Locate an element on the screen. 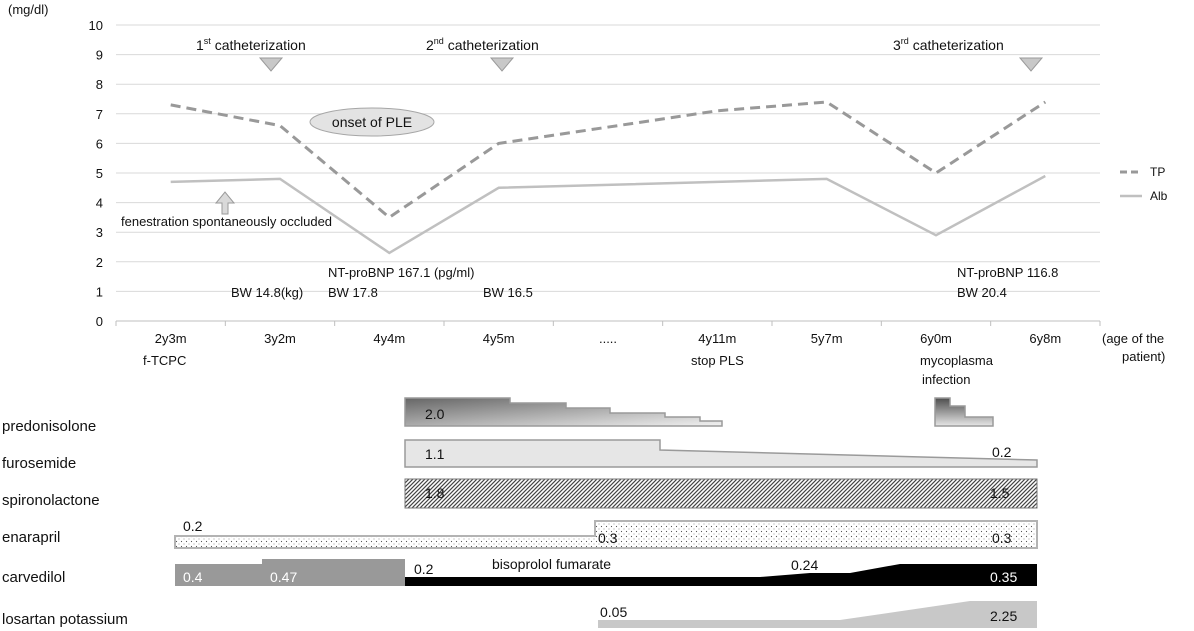 This screenshot has width=1194, height=631. x-tick-label: 2y3m is located at coordinates (171, 338).